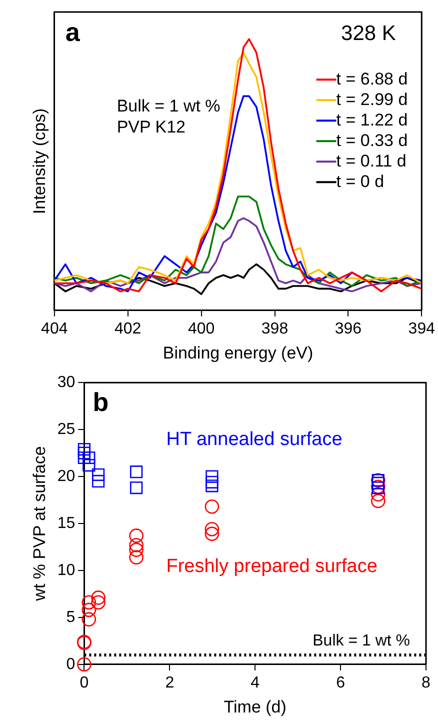 This screenshot has width=438, height=726. Describe the element at coordinates (168, 106) in the screenshot. I see `annotation: Bulk = 1 wt %` at that location.